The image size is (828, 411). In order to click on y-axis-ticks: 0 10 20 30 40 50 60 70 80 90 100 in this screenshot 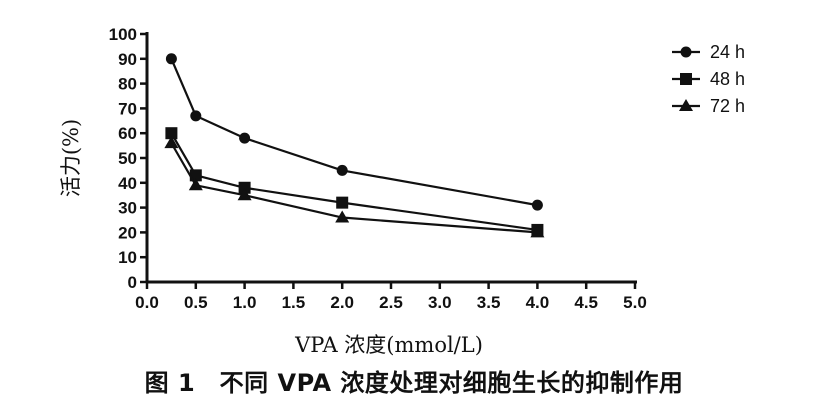, I will do `click(128, 158)`.